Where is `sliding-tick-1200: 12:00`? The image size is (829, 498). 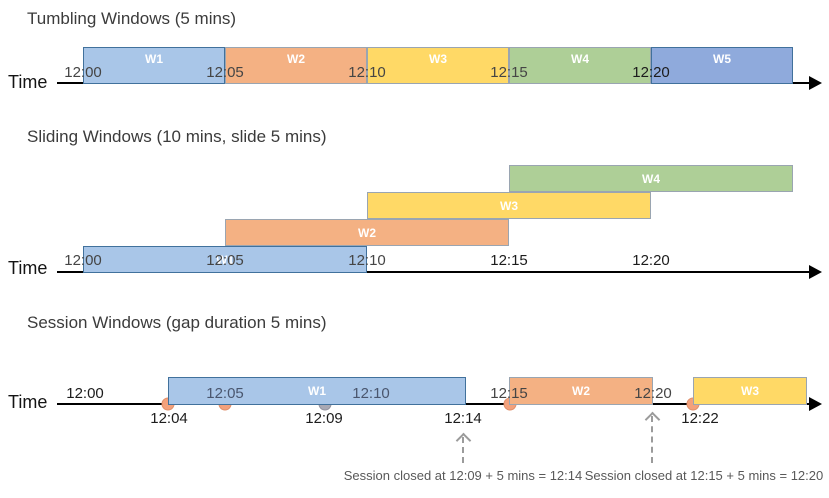
sliding-tick-1200: 12:00 is located at coordinates (83, 260).